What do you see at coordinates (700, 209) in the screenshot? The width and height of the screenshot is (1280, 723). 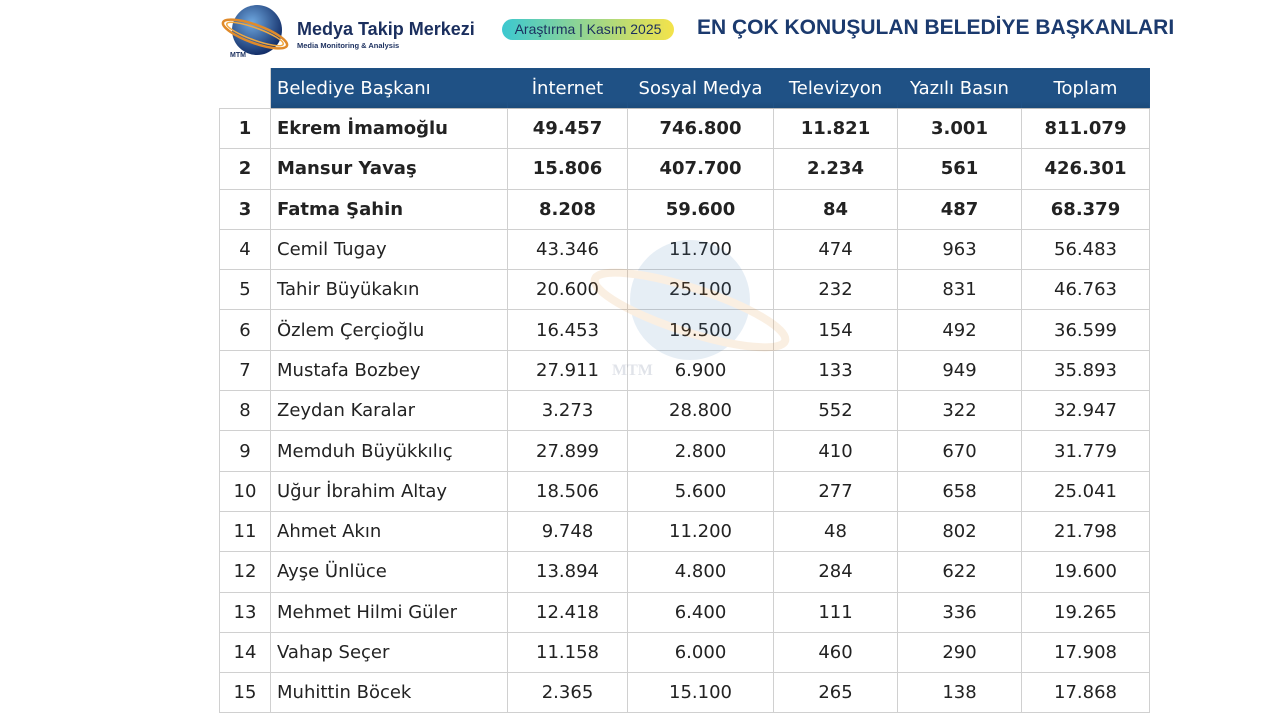 I see `value-cell: 59.600` at bounding box center [700, 209].